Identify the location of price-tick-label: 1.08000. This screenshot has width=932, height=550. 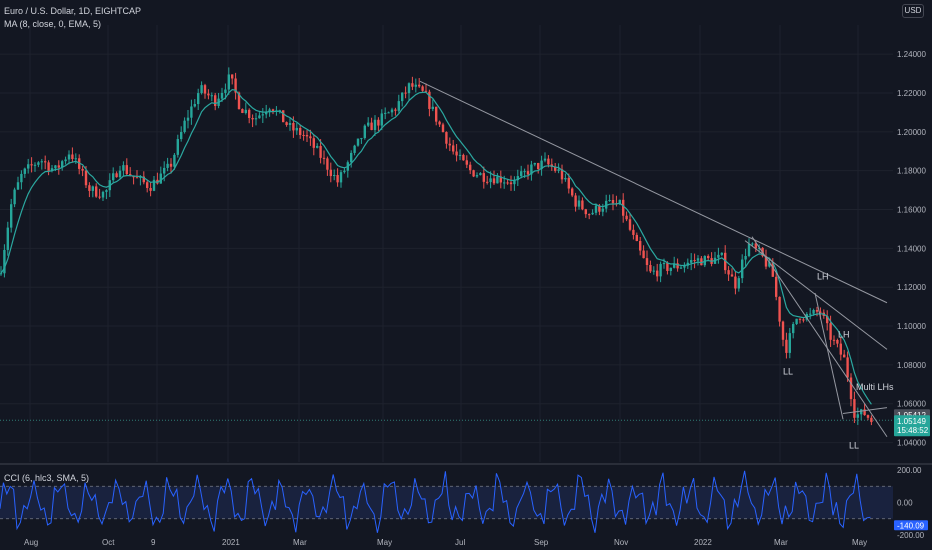
(911, 365).